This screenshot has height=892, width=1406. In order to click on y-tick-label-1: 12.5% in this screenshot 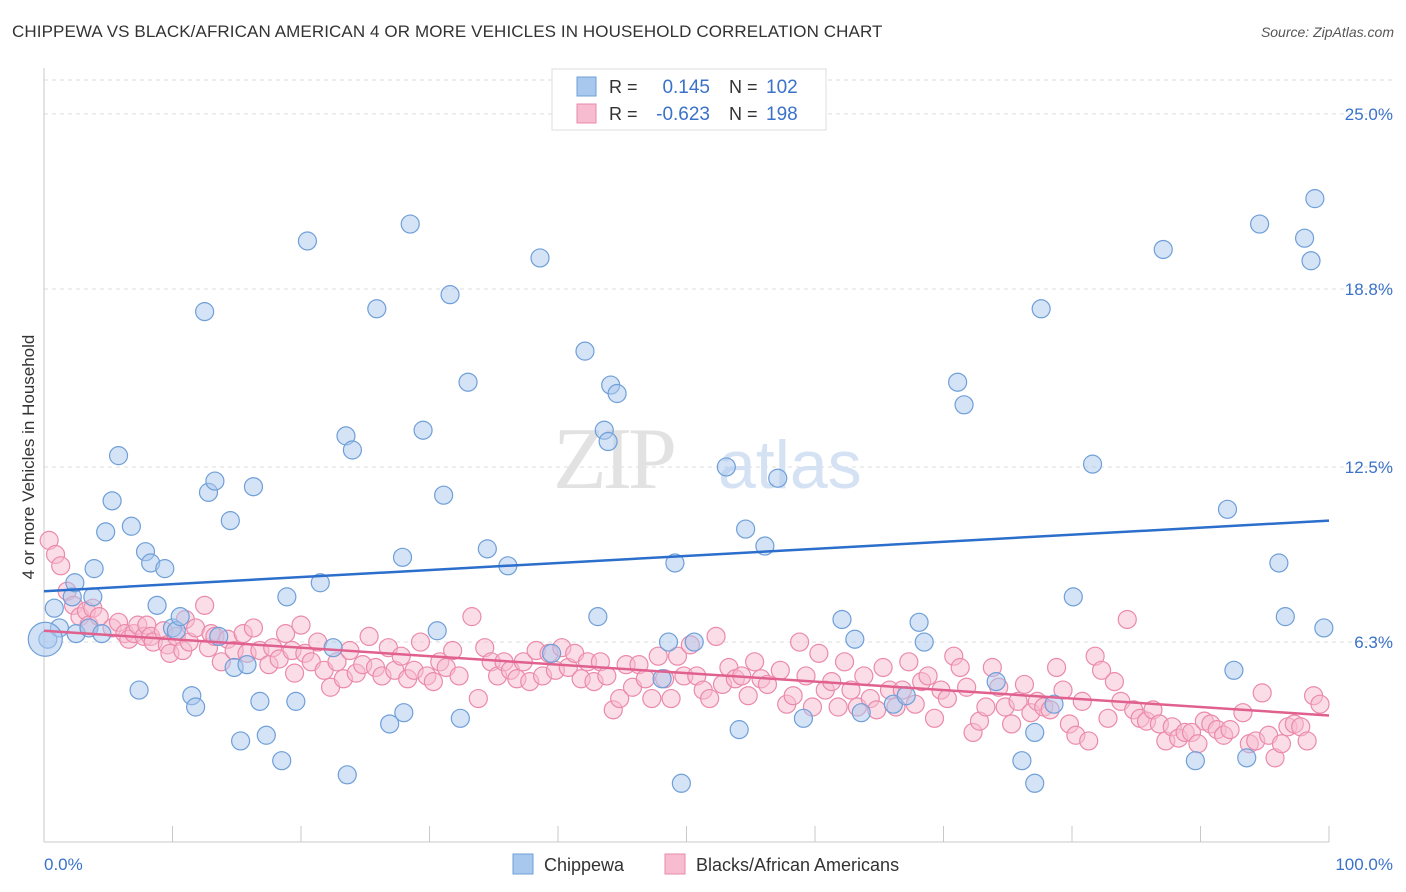, I will do `click(1369, 467)`.